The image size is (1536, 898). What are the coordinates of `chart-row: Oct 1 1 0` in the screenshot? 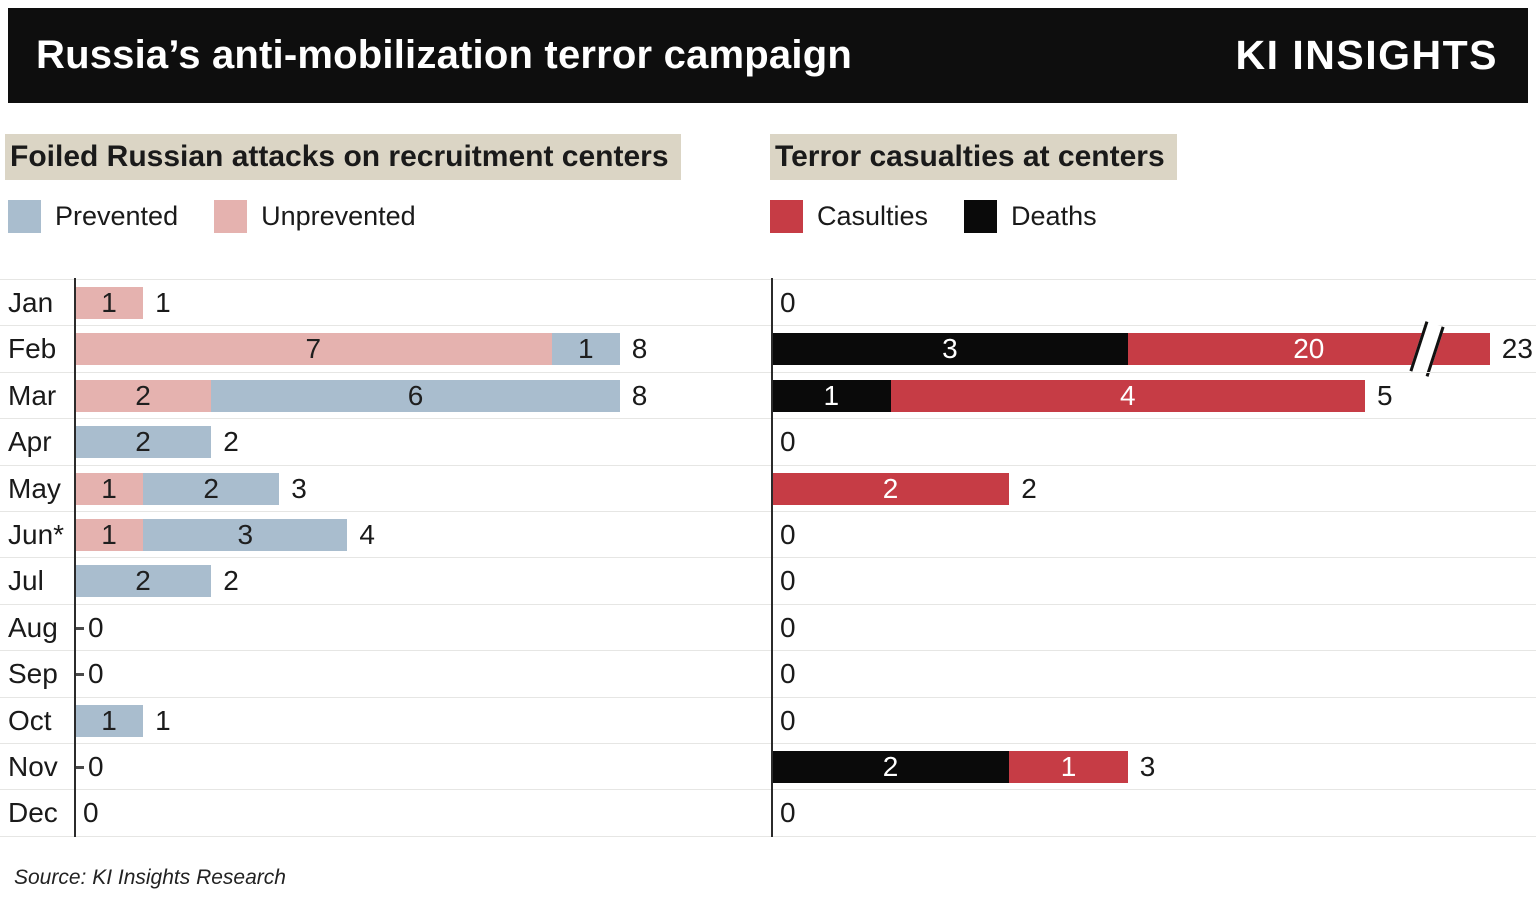 It's located at (768, 719).